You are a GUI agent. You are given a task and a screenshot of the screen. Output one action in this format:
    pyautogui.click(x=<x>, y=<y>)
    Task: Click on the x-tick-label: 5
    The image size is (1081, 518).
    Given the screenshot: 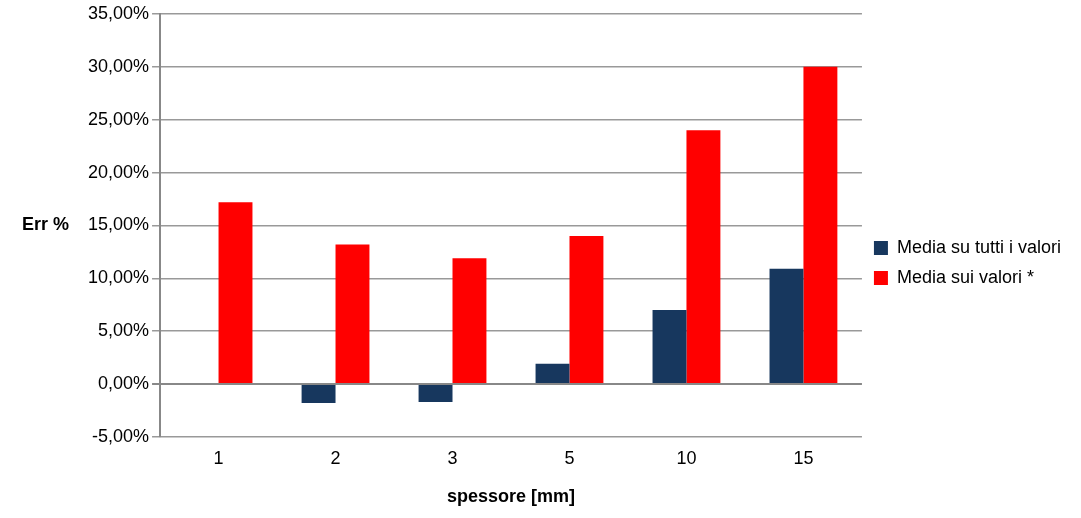 What is the action you would take?
    pyautogui.click(x=569, y=457)
    